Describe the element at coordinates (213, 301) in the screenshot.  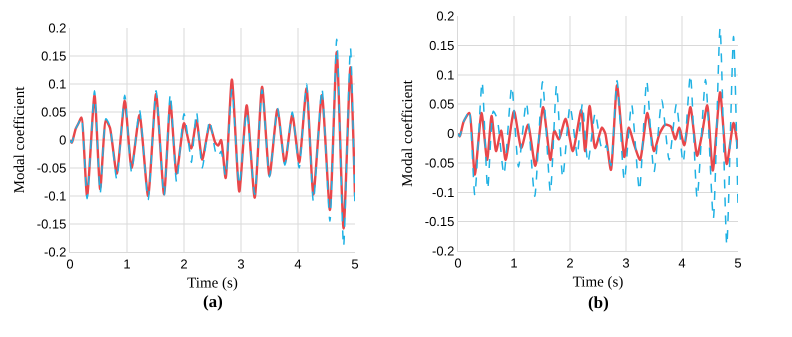
I see `text: (a)` at that location.